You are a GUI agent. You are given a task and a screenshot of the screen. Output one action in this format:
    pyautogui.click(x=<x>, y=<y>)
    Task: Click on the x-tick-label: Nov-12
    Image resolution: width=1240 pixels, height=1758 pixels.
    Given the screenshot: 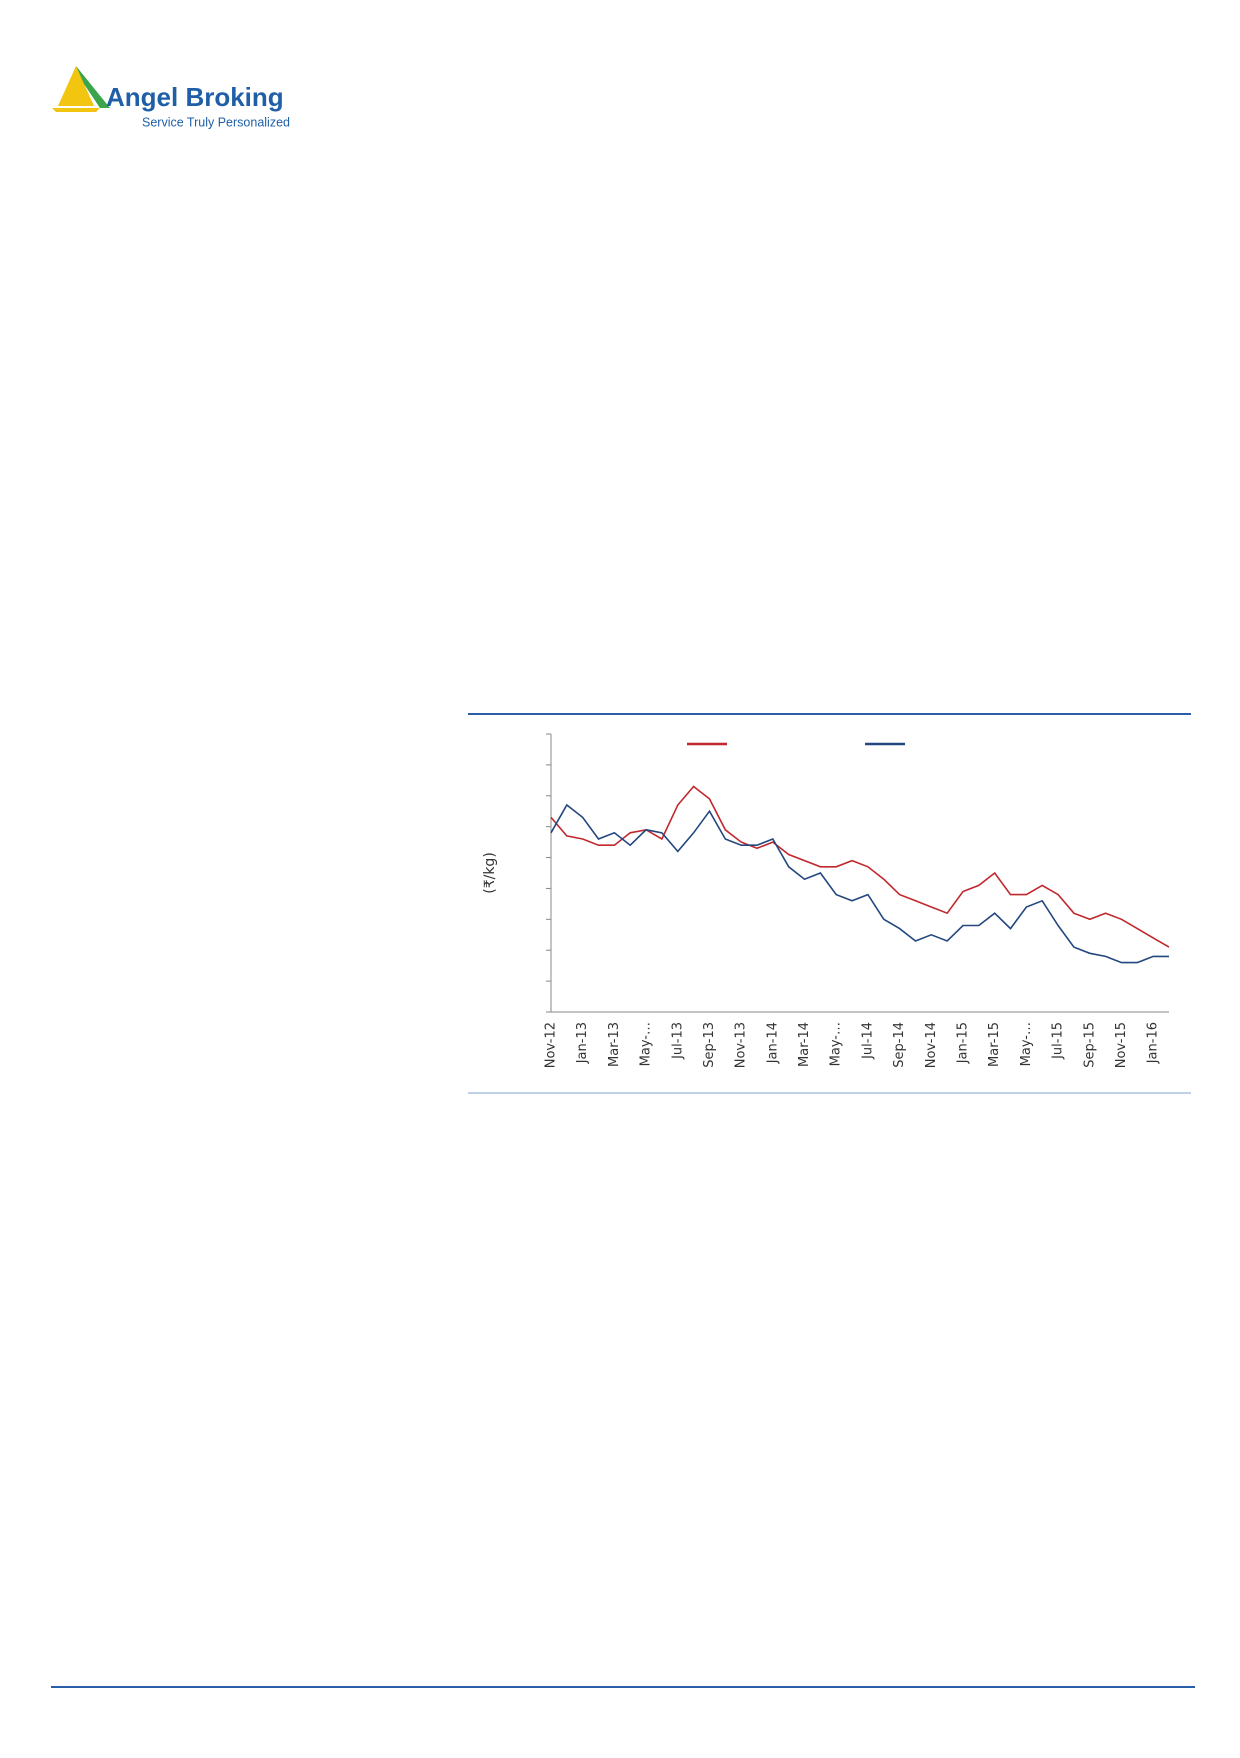 What is the action you would take?
    pyautogui.click(x=551, y=1045)
    